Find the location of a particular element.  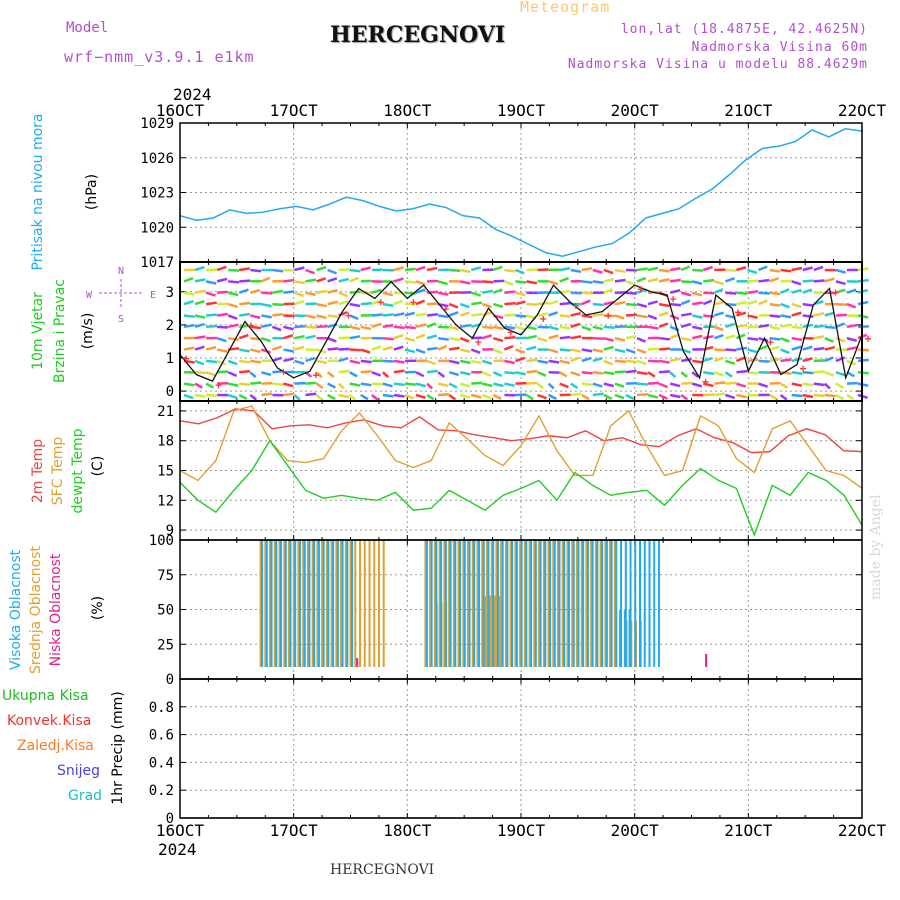

cloud-bars-mid is located at coordinates (450, 603).